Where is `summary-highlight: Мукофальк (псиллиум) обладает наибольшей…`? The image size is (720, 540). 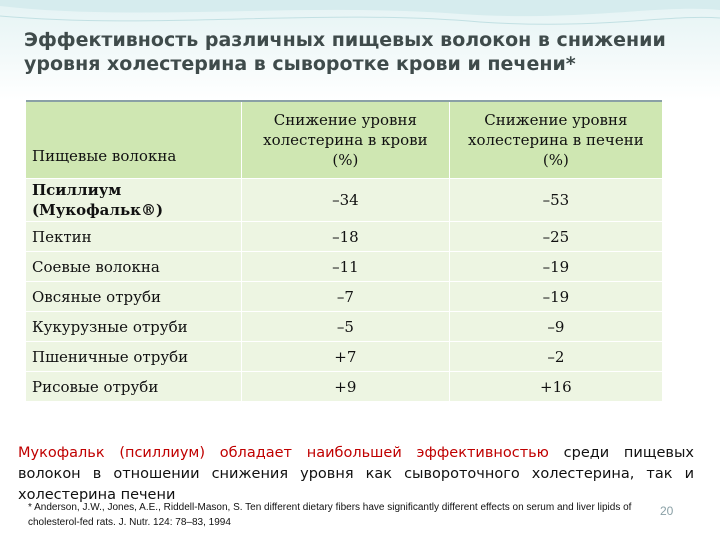 summary-highlight: Мукофальк (псиллиум) обладает наибольшей… is located at coordinates (283, 452).